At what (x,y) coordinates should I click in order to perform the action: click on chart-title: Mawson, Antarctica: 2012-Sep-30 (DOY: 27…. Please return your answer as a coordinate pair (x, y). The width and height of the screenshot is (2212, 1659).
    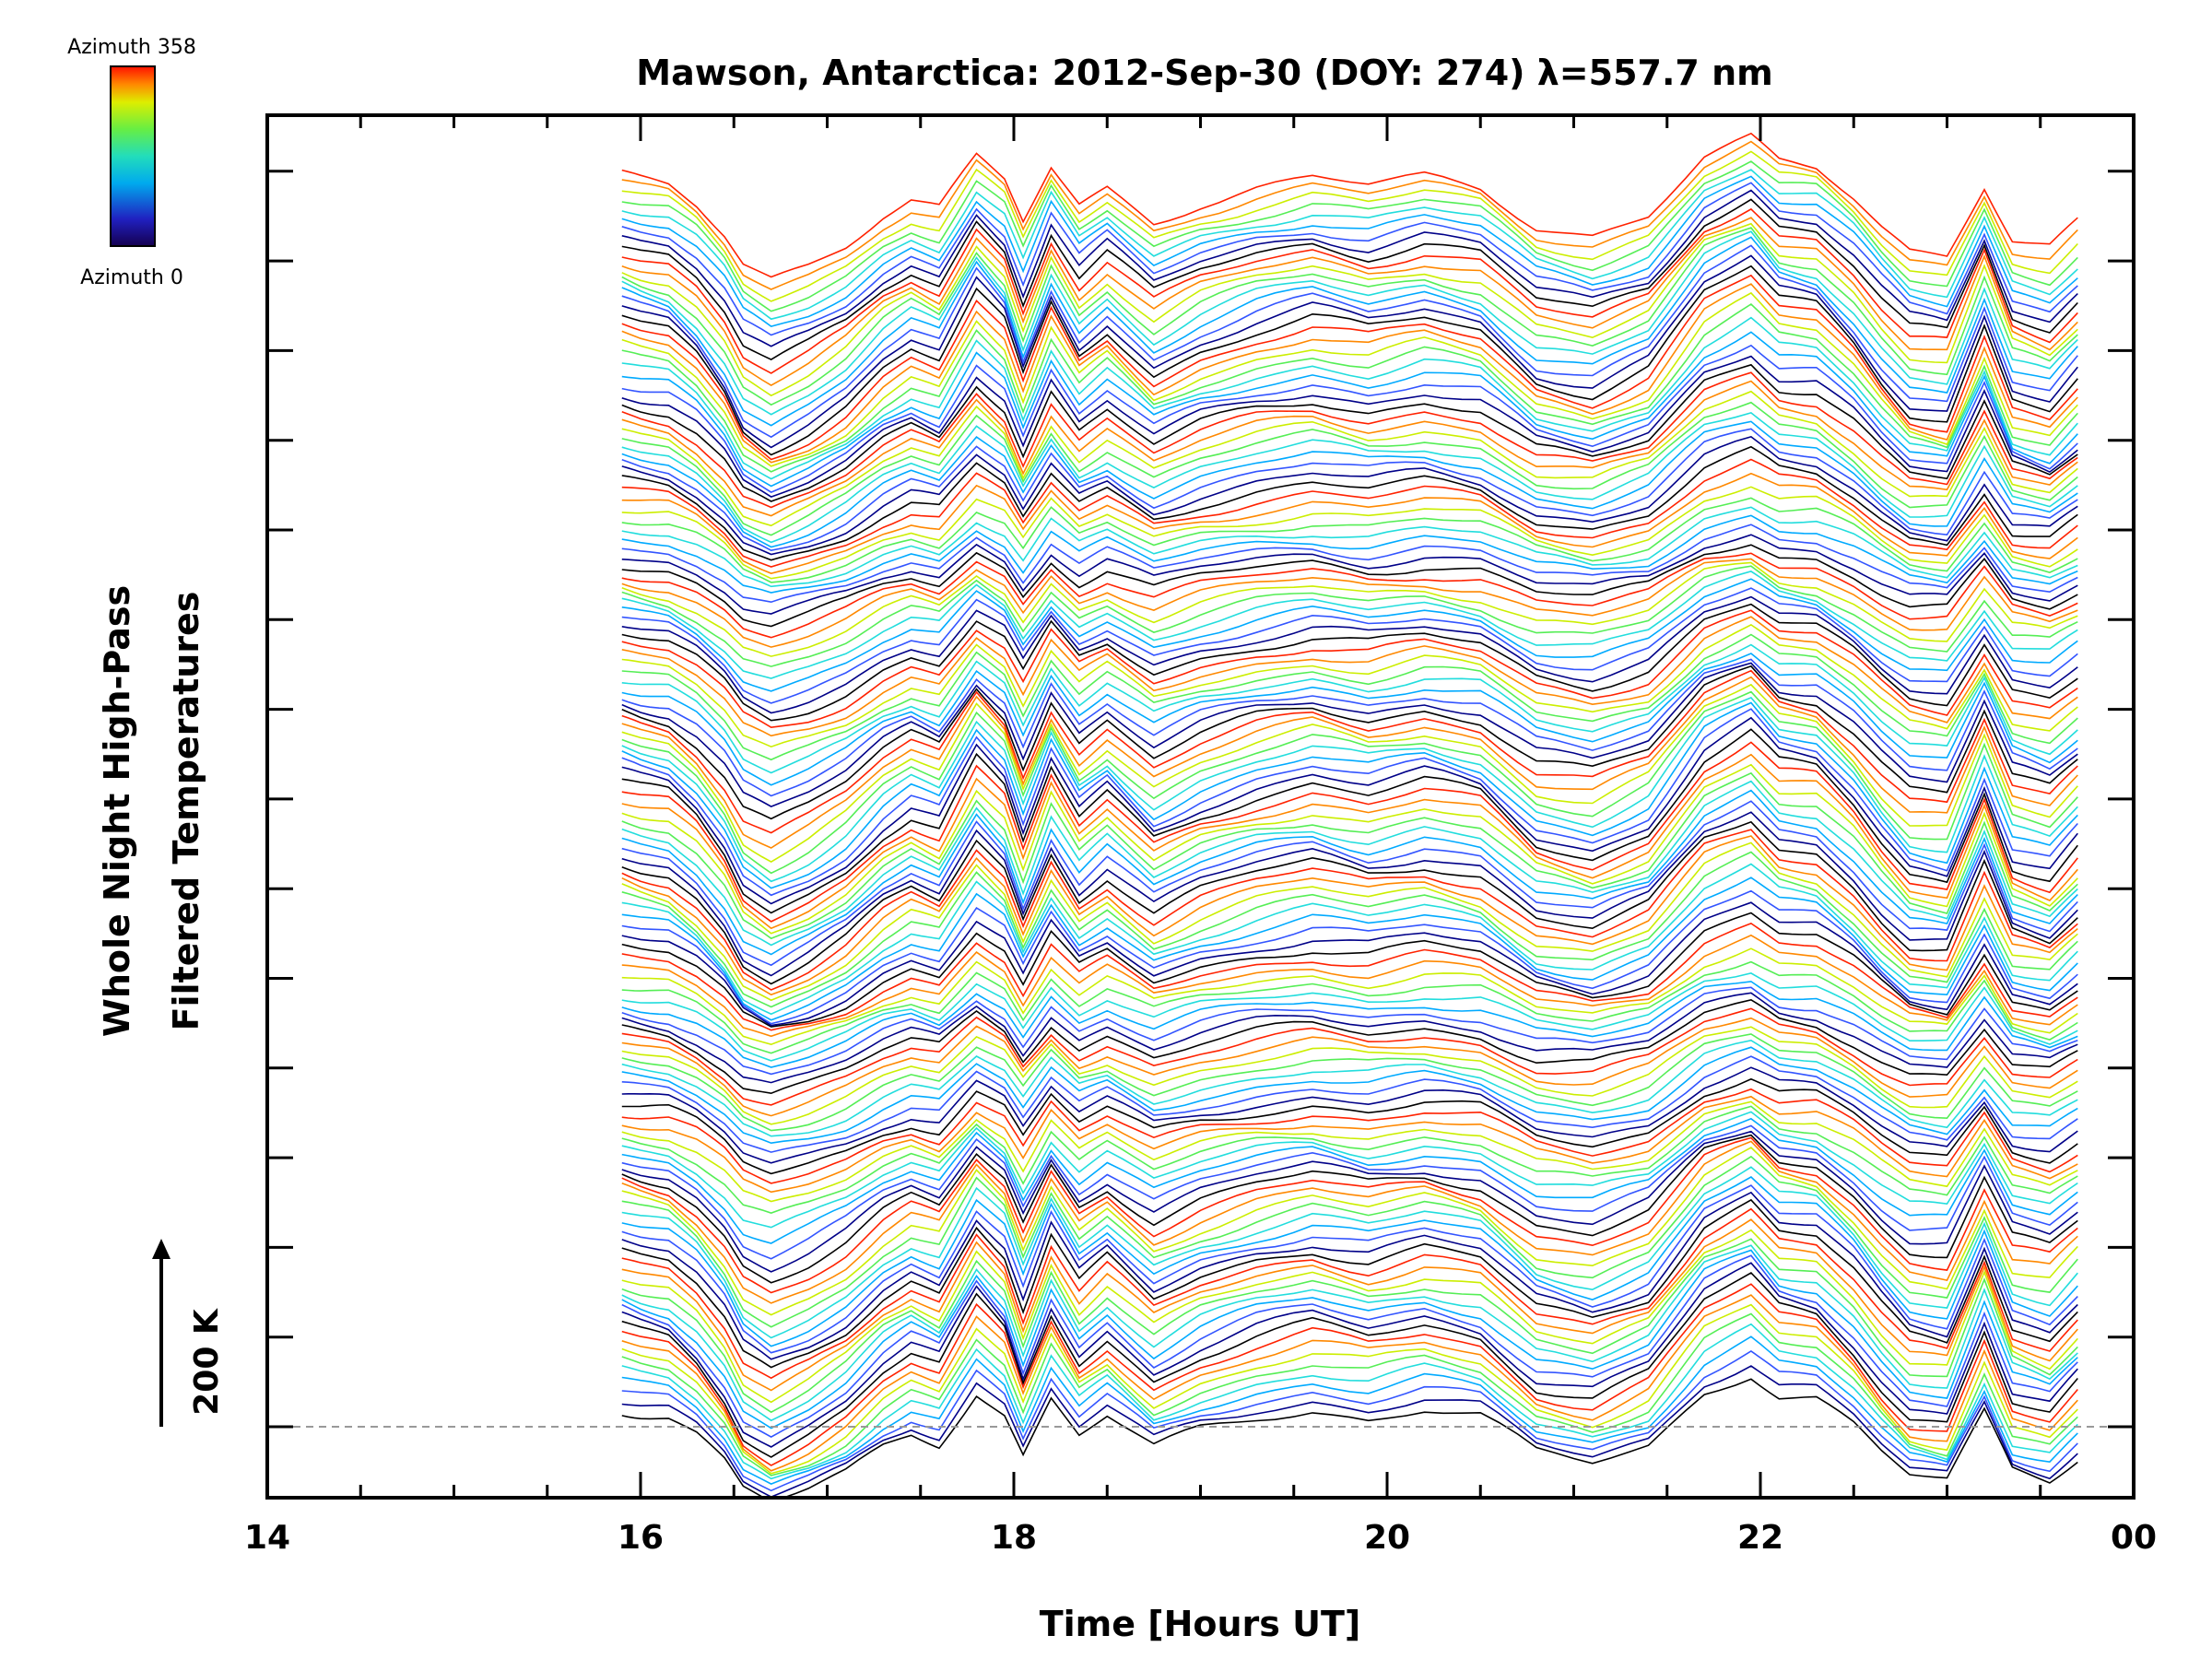
    Looking at the image, I should click on (1204, 73).